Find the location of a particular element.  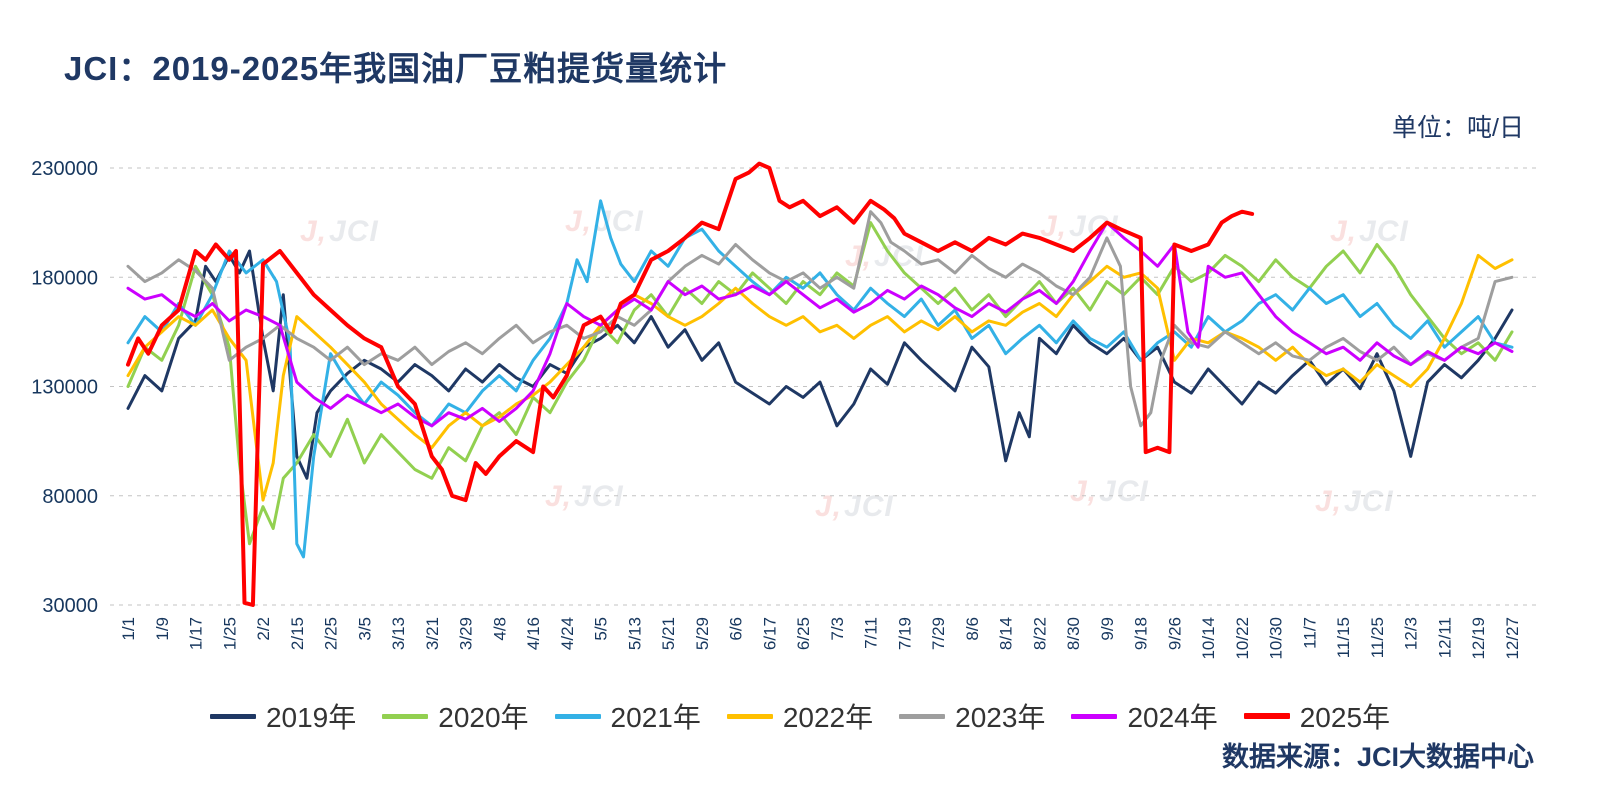

x-axis-tick-label: 6/25 is located at coordinates (803, 633).